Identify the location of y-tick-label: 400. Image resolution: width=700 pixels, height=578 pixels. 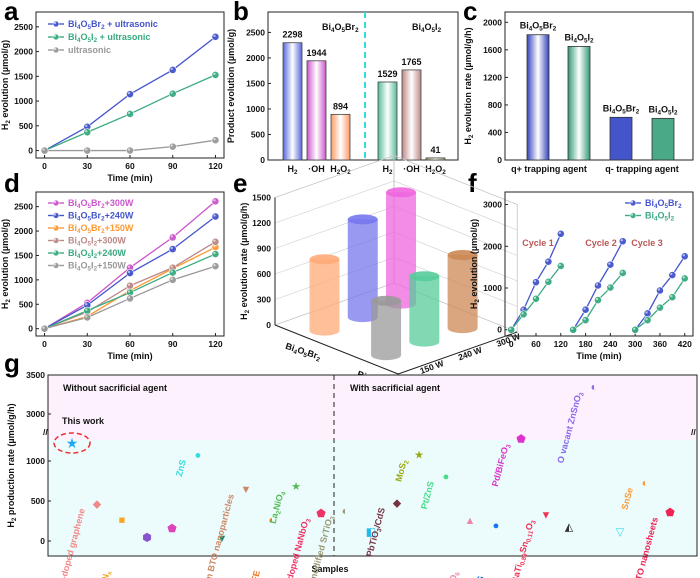
(495, 132).